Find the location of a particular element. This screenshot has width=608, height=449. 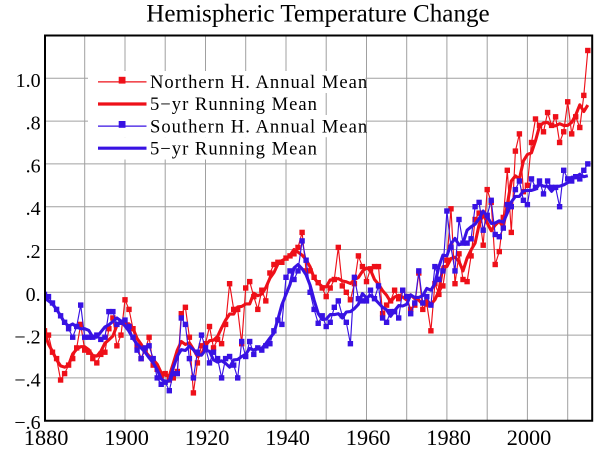

svg-text: 1880 is located at coordinates (46, 437).